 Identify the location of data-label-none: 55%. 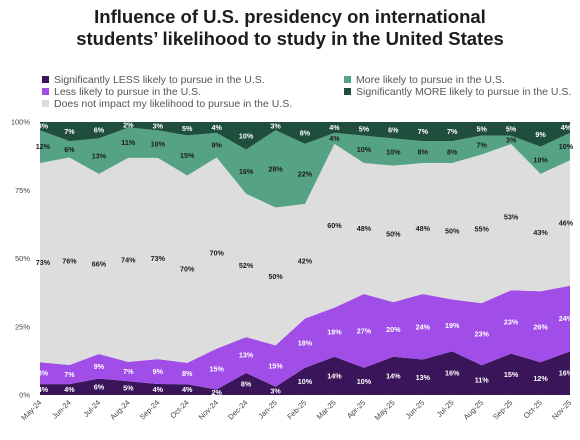
(482, 228).